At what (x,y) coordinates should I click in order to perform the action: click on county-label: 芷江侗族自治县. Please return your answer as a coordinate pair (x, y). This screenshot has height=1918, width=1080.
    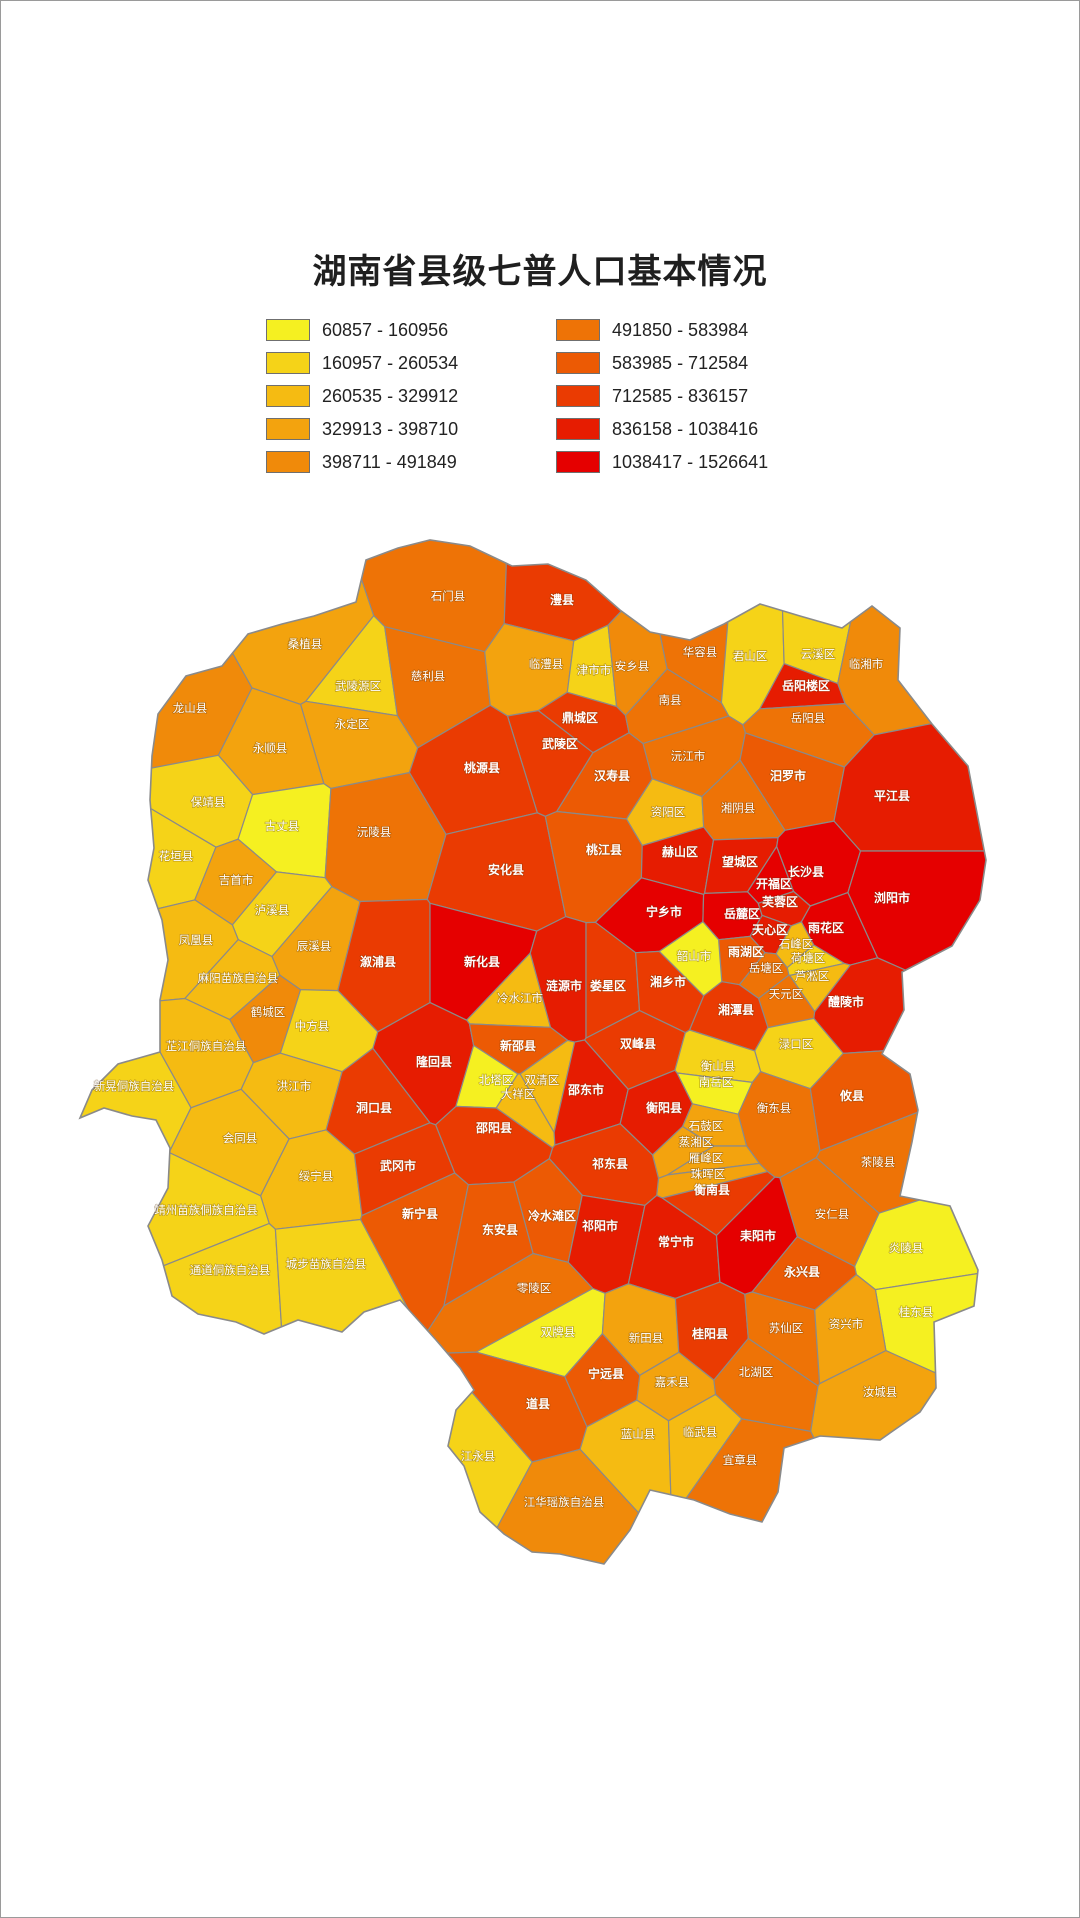
    Looking at the image, I should click on (206, 1046).